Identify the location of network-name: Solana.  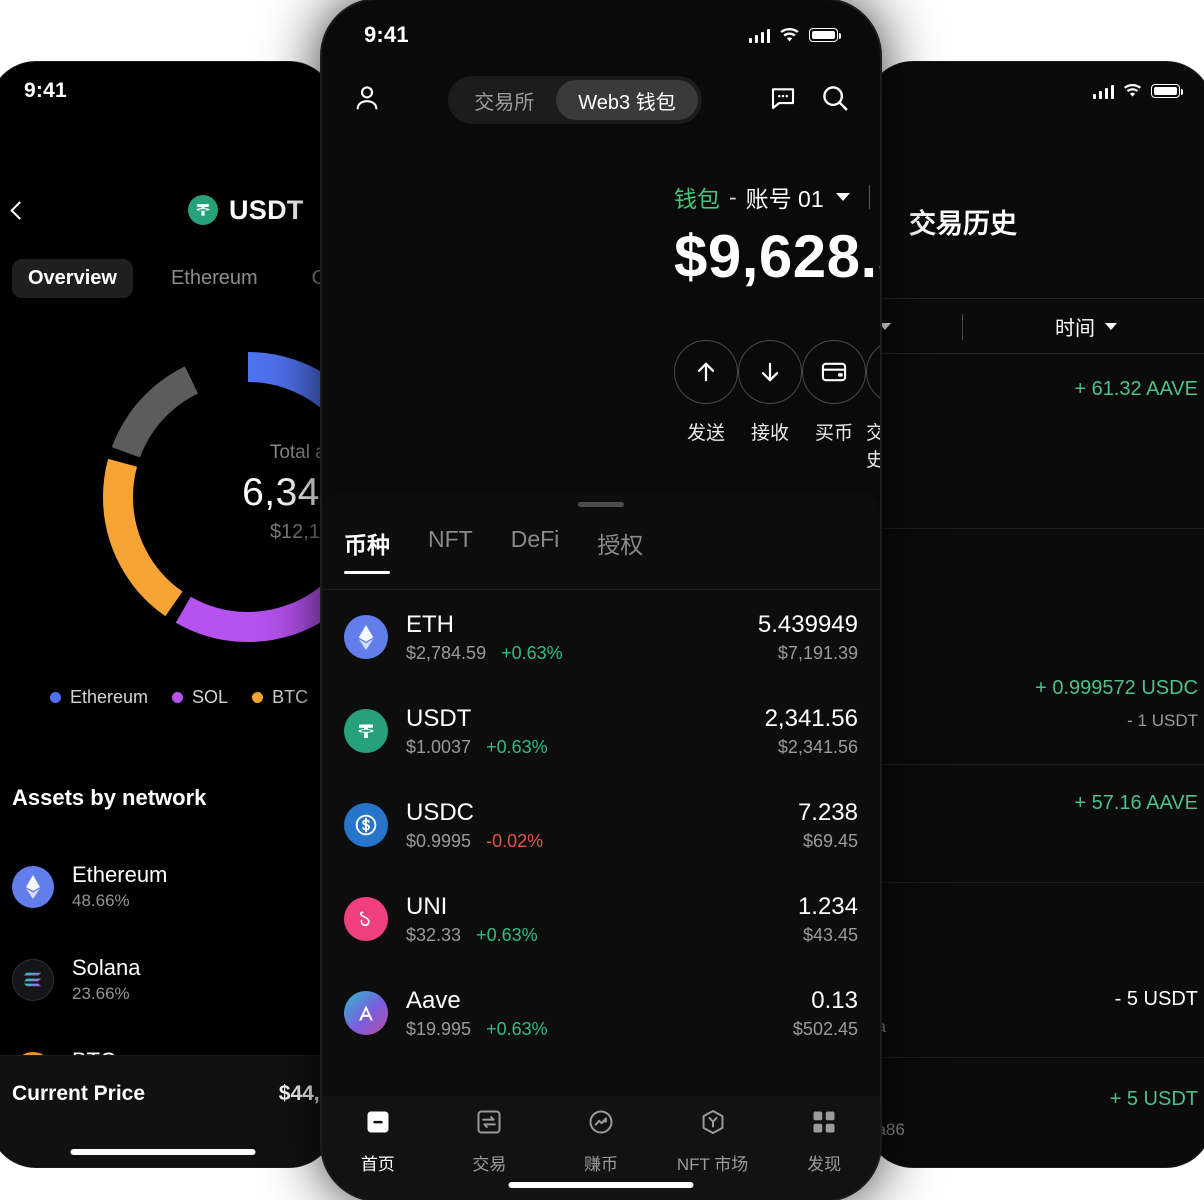
(106, 967).